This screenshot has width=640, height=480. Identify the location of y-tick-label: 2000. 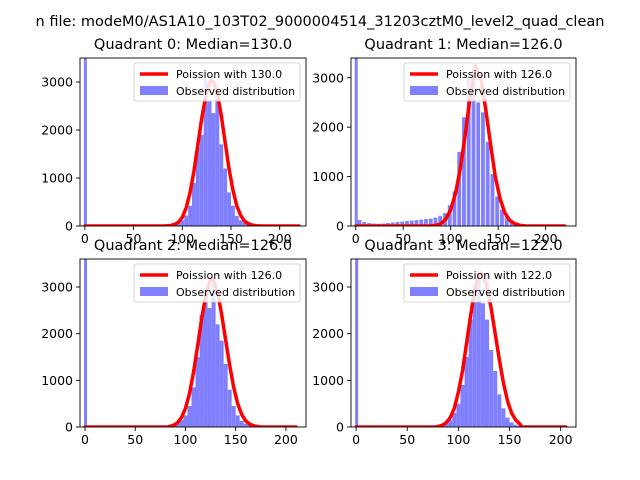
(57, 130).